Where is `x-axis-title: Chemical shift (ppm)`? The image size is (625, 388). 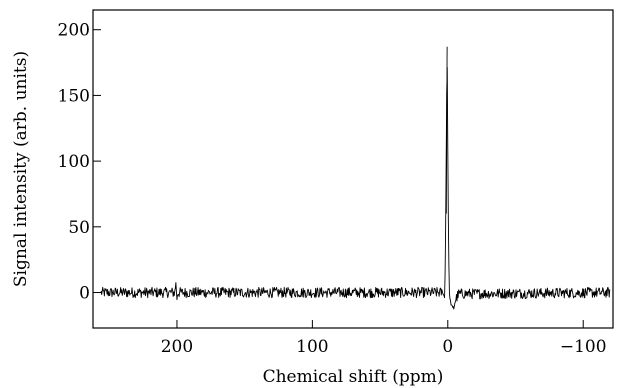 x-axis-title: Chemical shift (ppm) is located at coordinates (353, 377).